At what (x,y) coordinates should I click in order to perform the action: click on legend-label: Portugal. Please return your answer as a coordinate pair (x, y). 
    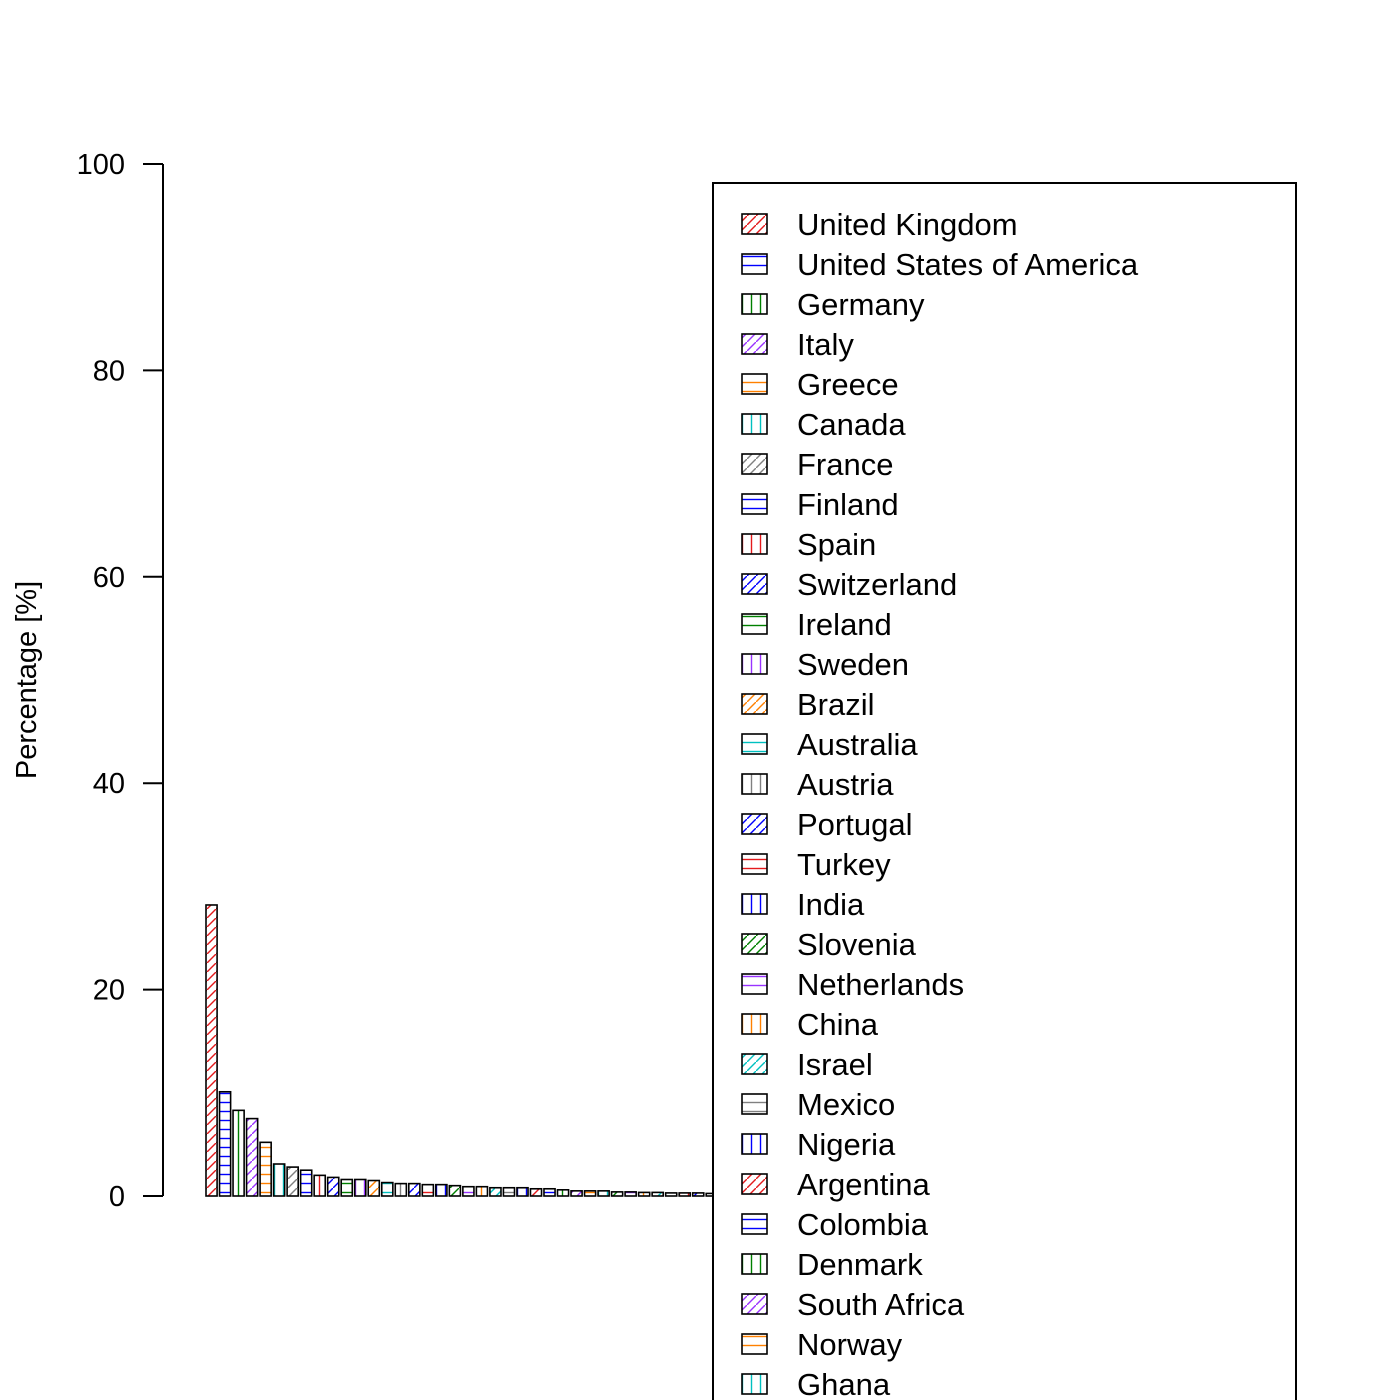
    Looking at the image, I should click on (854, 824).